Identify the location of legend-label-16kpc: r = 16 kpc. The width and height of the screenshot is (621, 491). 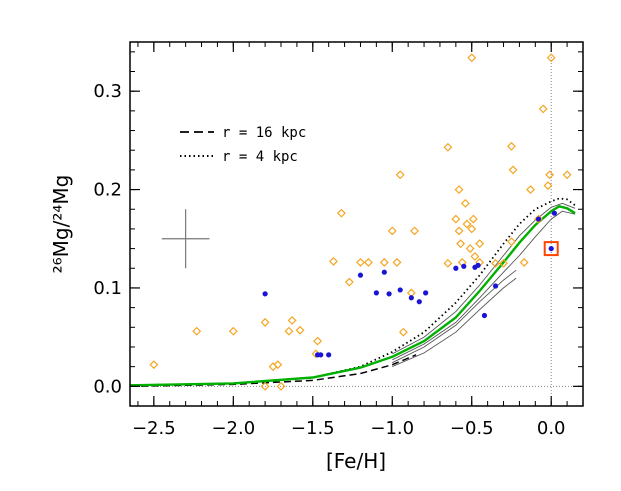
(264, 133).